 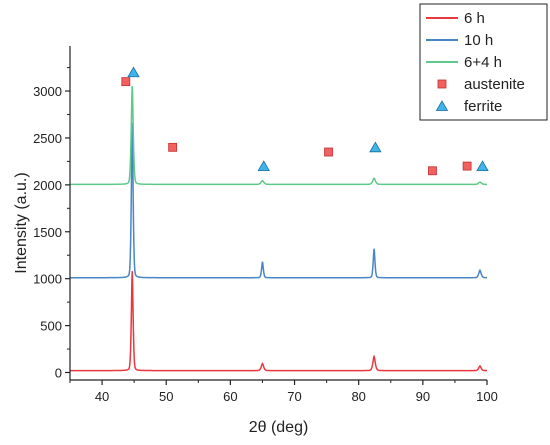 What do you see at coordinates (494, 84) in the screenshot?
I see `legend-label: austenite` at bounding box center [494, 84].